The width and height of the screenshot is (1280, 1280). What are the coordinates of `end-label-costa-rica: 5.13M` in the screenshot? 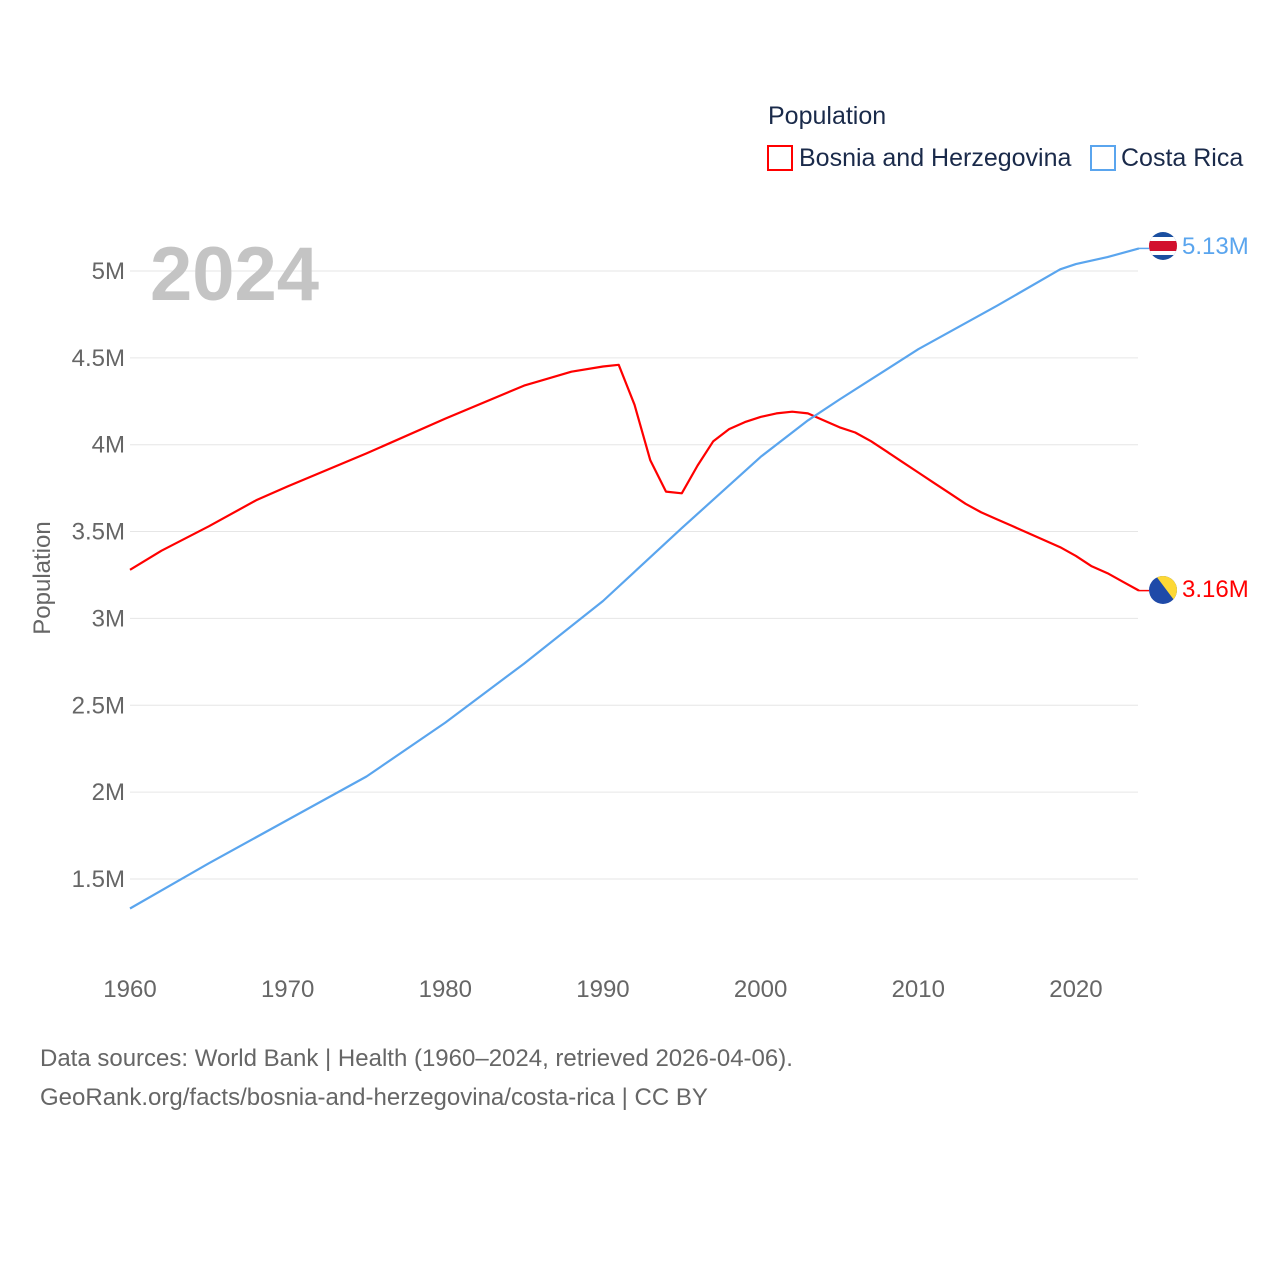 It's located at (1215, 246).